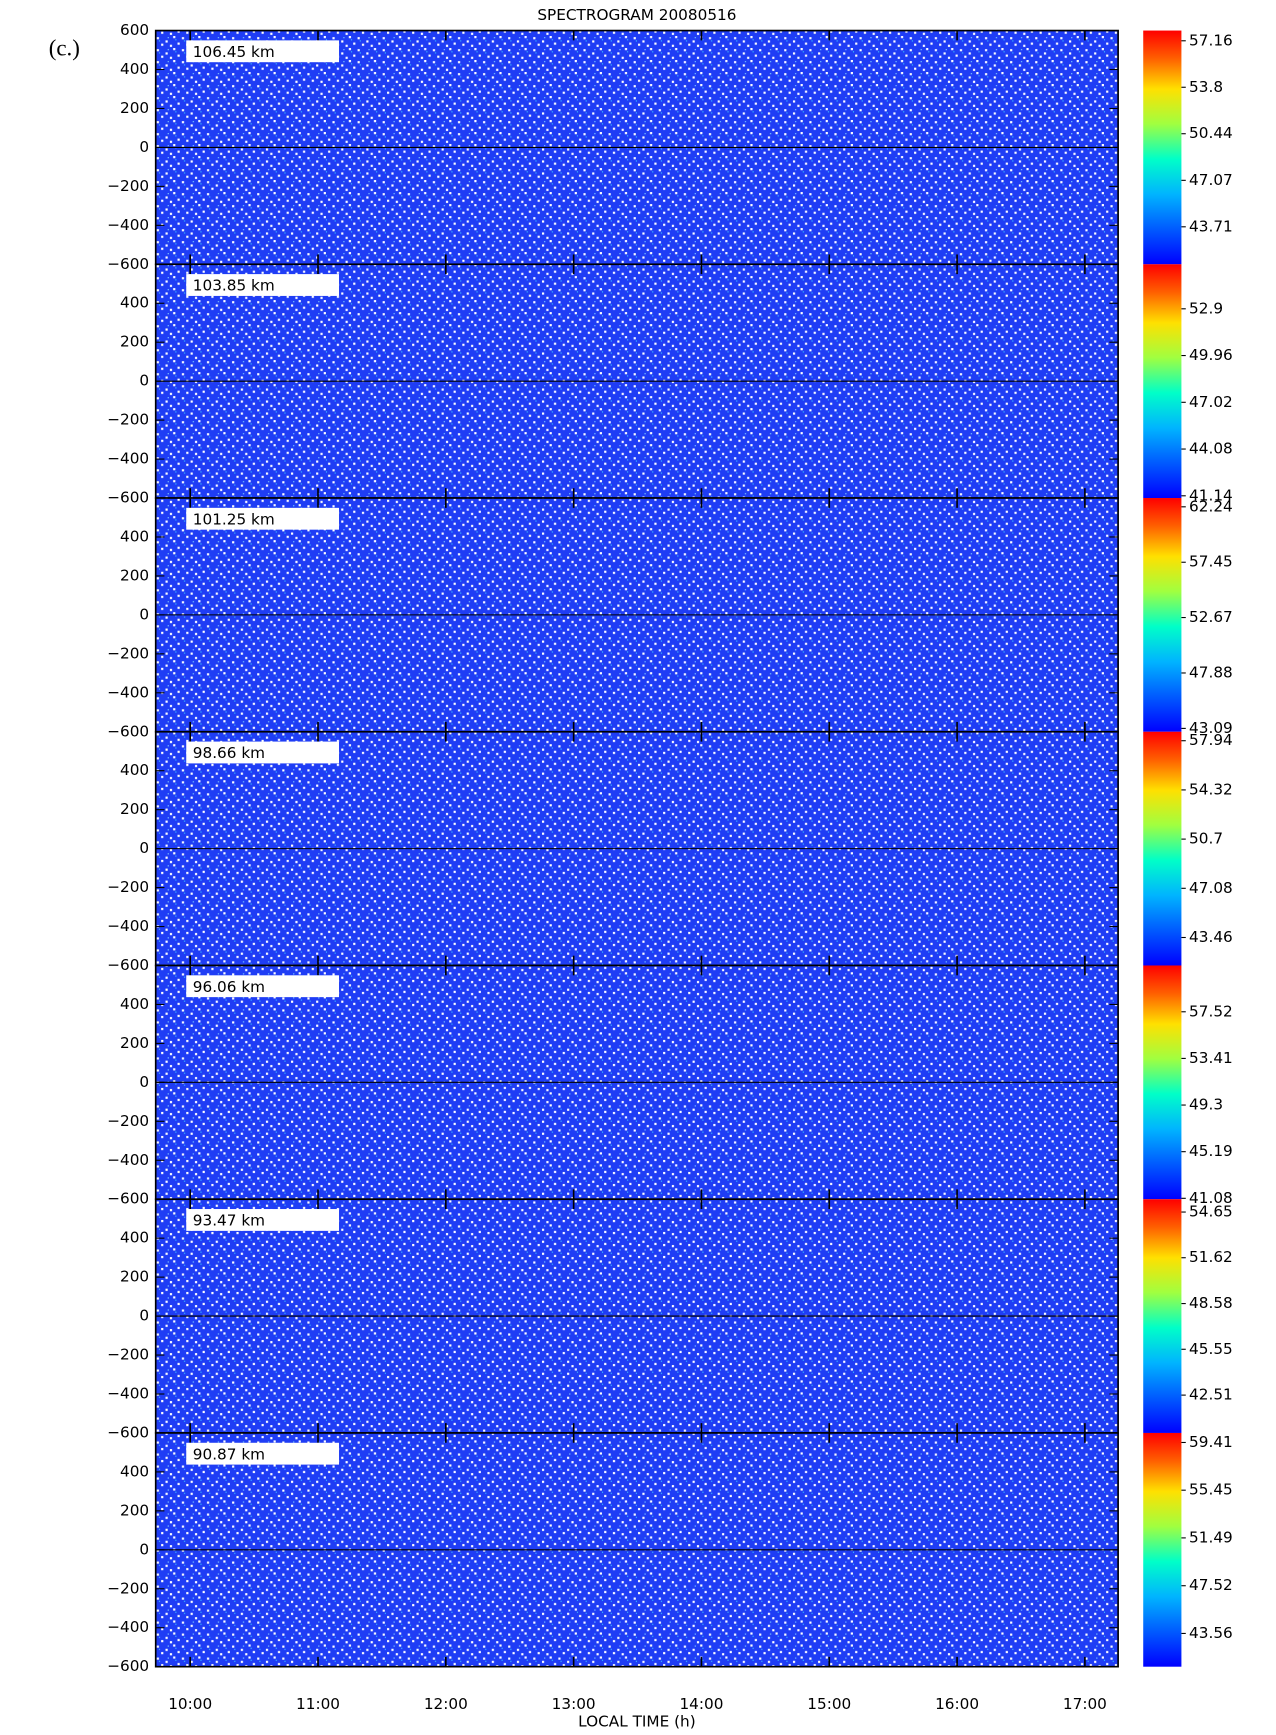  I want to click on colorbar-tick-label: 51.62, so click(1211, 1257).